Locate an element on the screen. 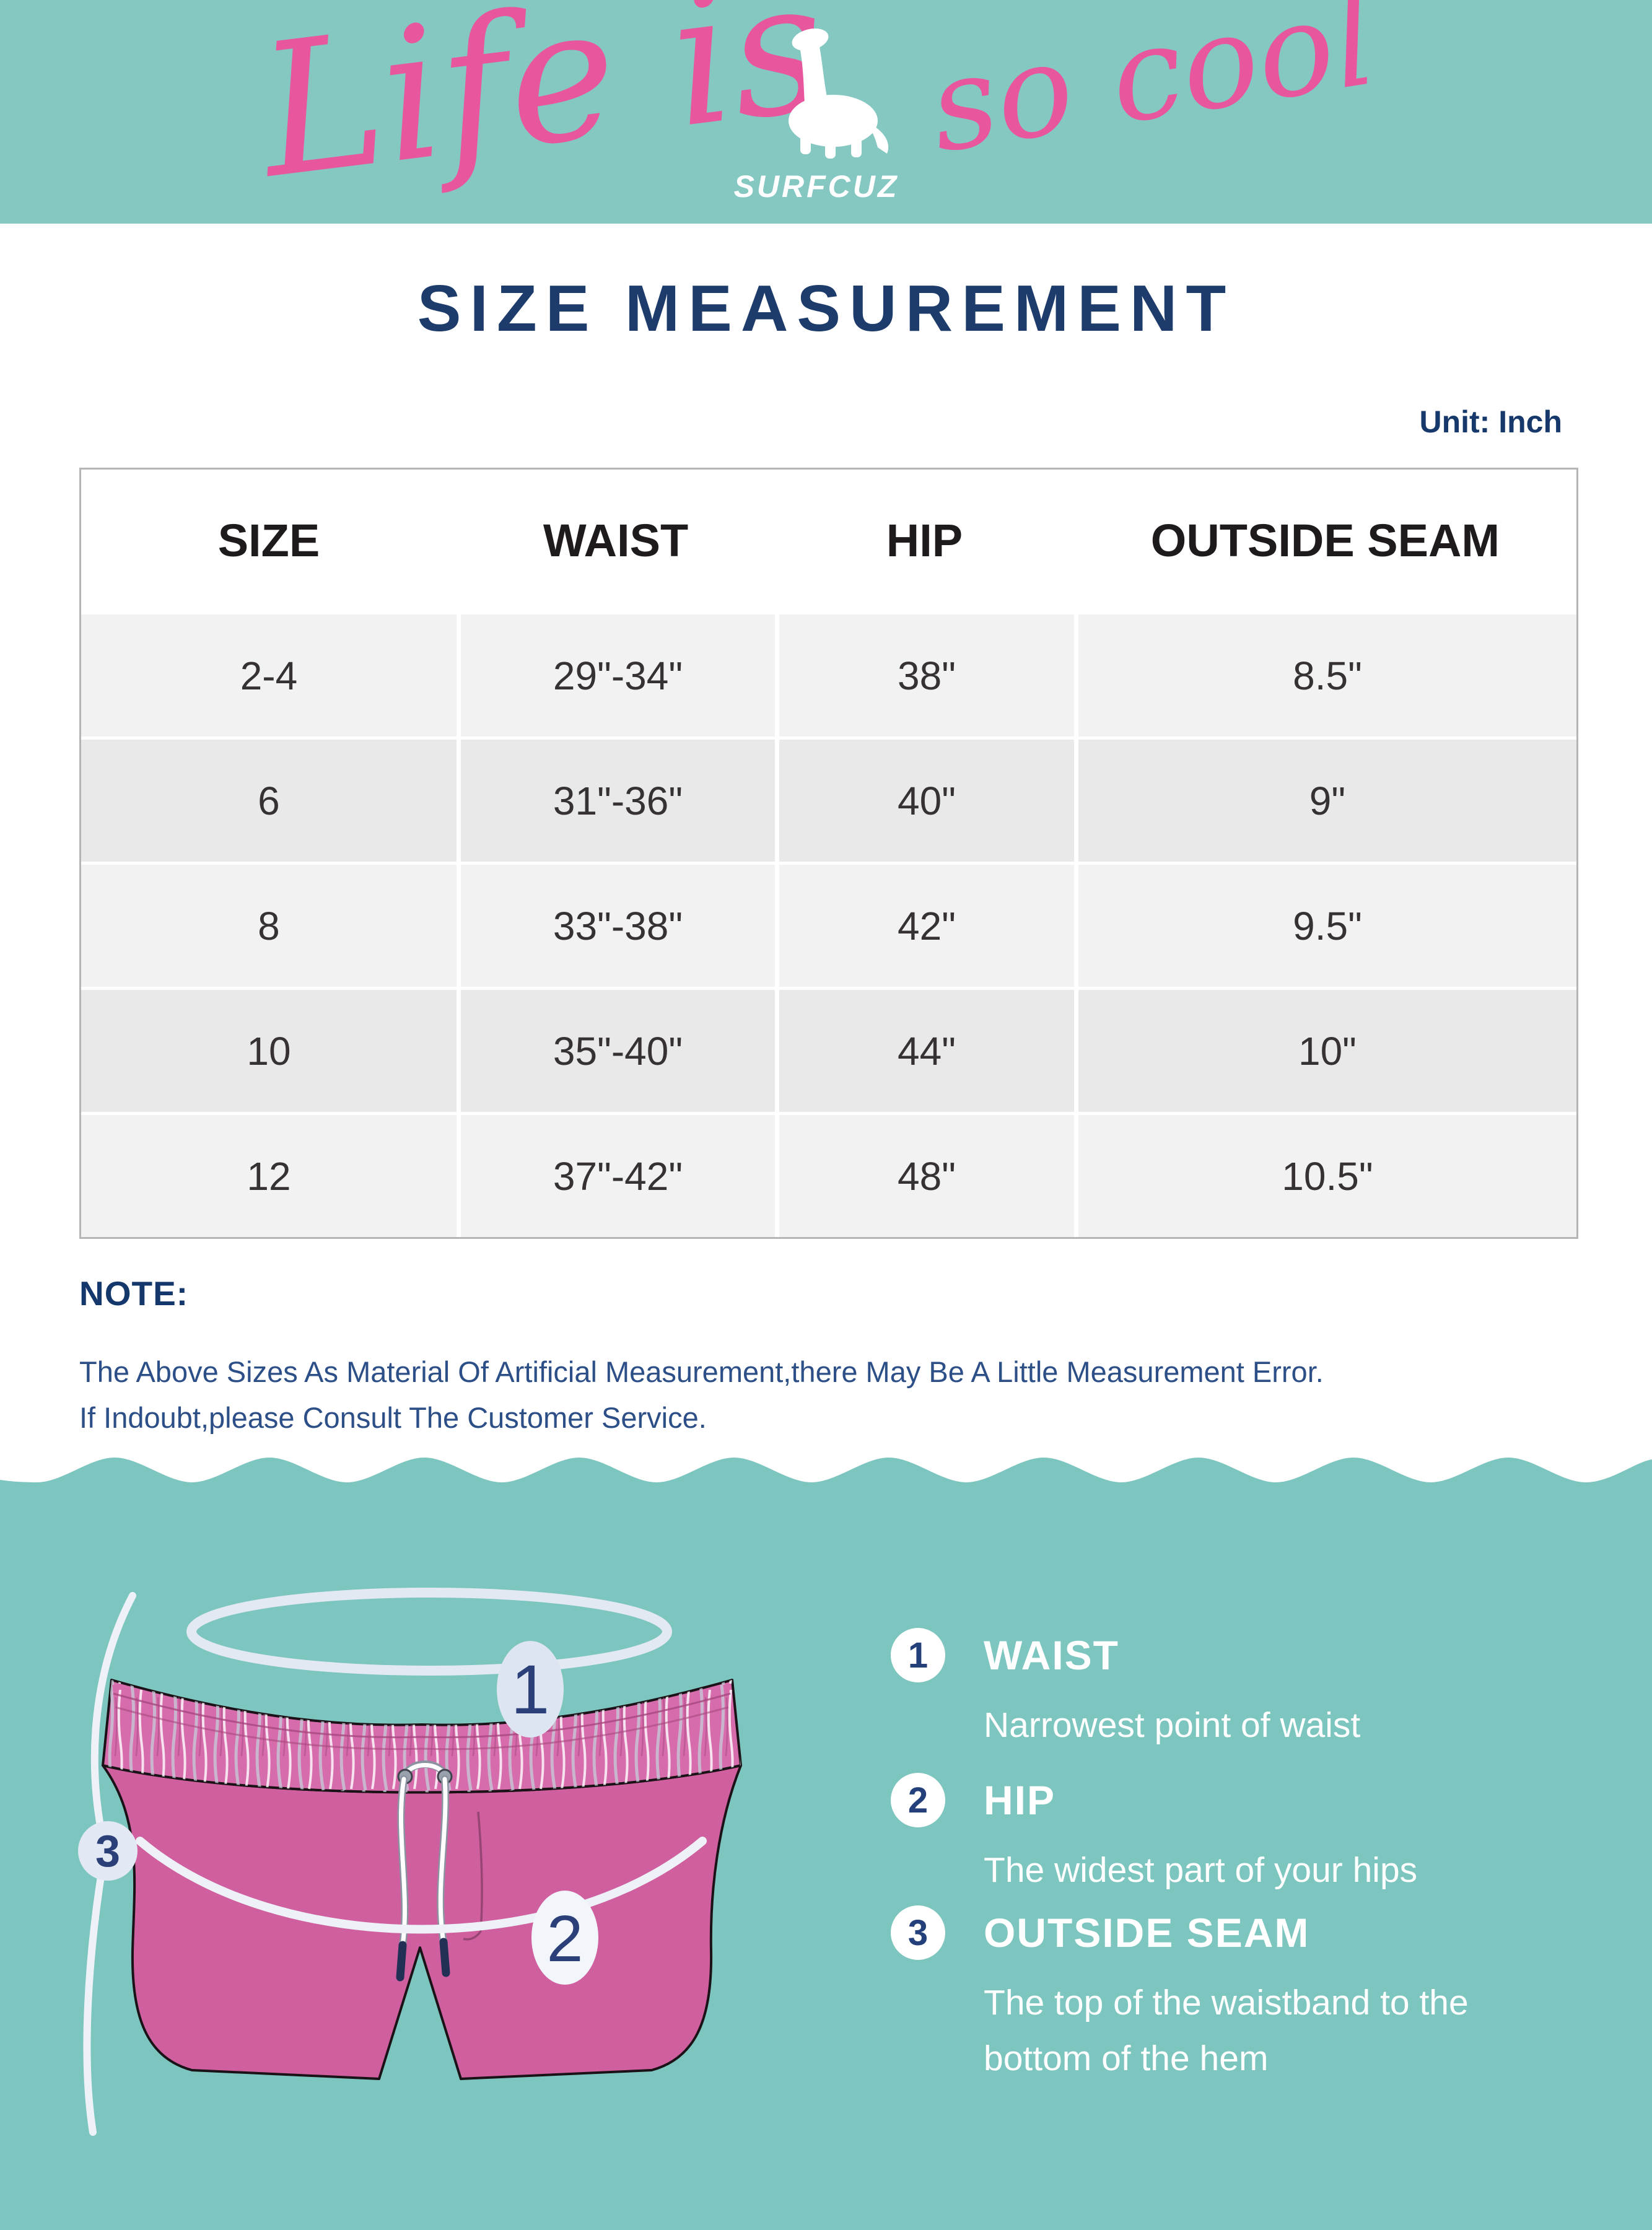  diagram-badge-hip: 2 is located at coordinates (564, 1938).